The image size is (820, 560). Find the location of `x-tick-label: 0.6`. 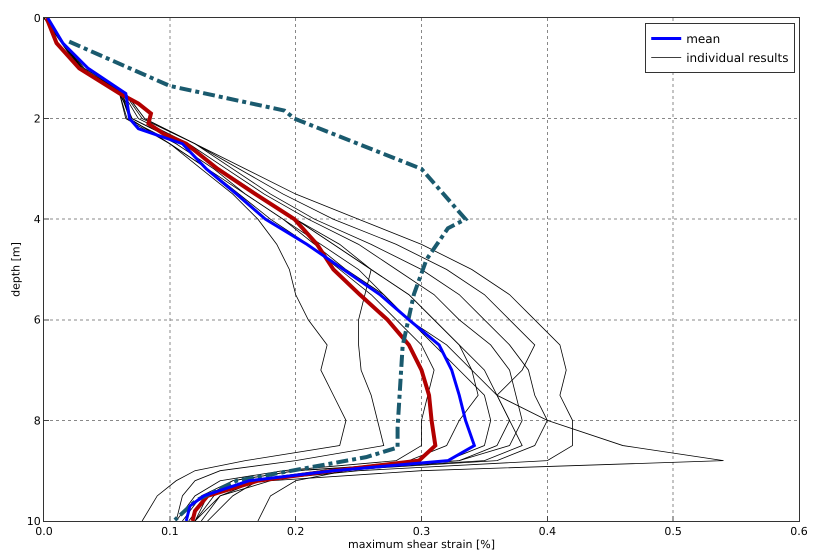

x-tick-label: 0.6 is located at coordinates (799, 531).